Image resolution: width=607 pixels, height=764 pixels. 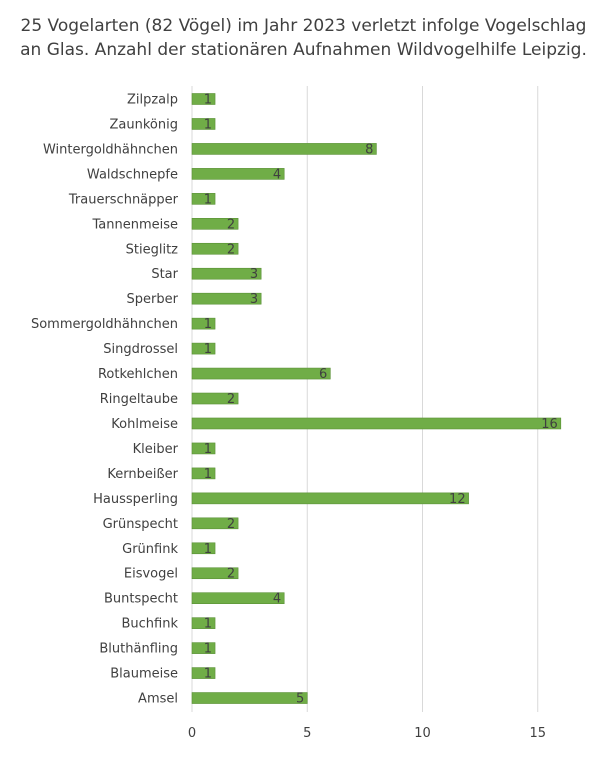 I want to click on data-label-20: 4, so click(x=277, y=599).